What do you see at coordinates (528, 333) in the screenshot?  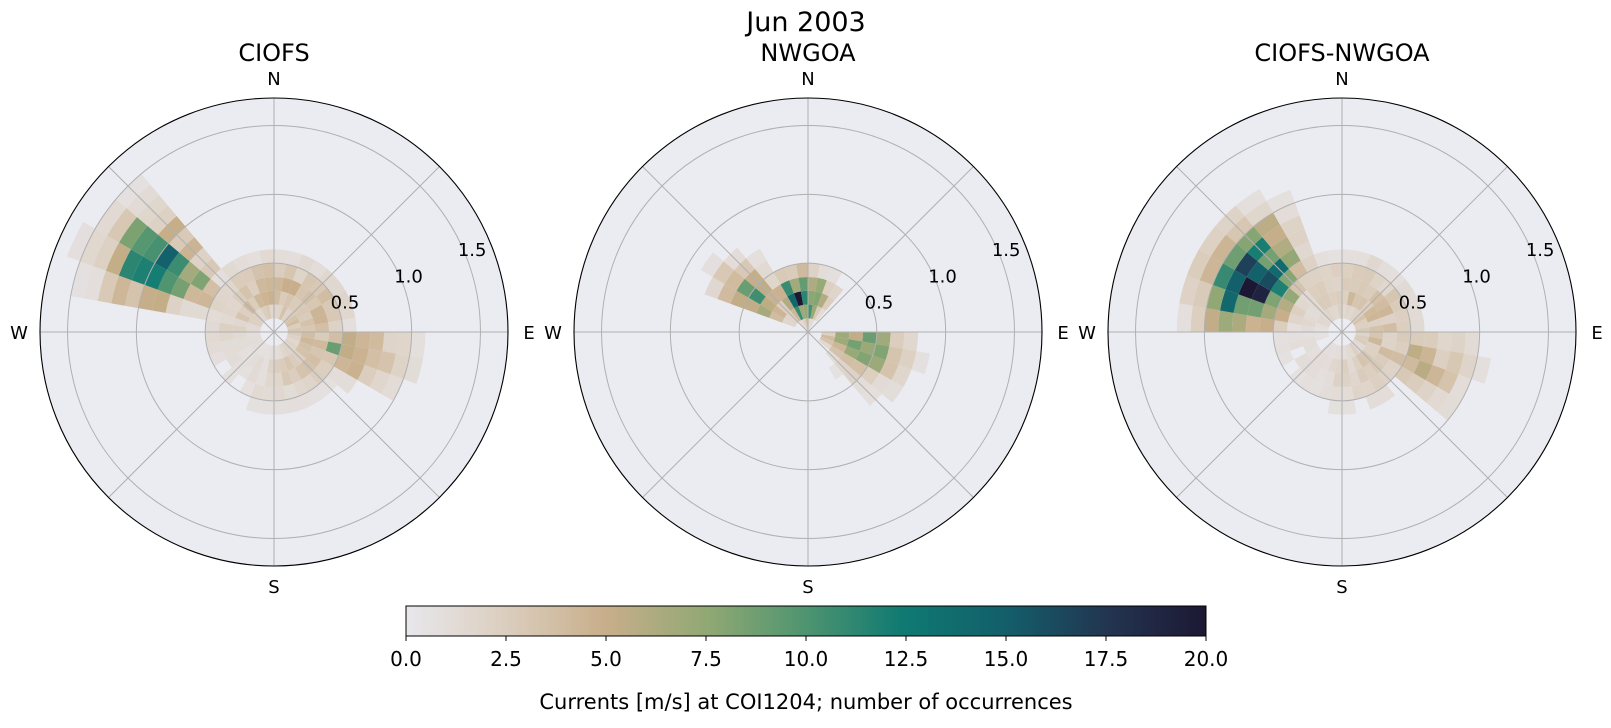 I see `compass-label-east: E` at bounding box center [528, 333].